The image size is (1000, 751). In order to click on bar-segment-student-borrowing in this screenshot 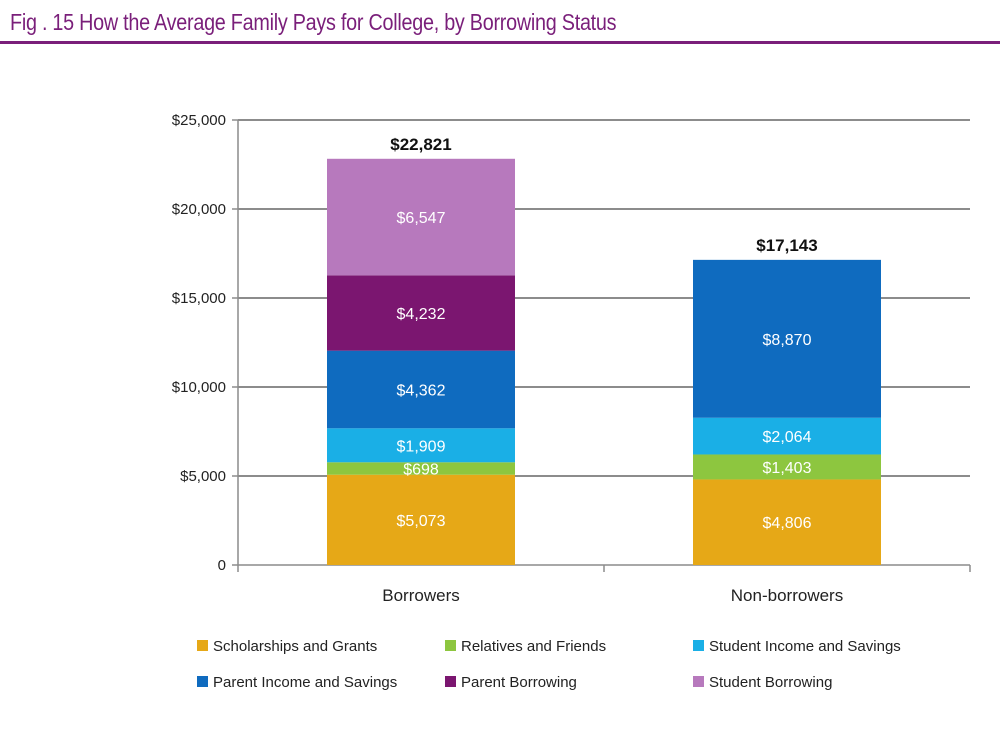, I will do `click(421, 217)`.